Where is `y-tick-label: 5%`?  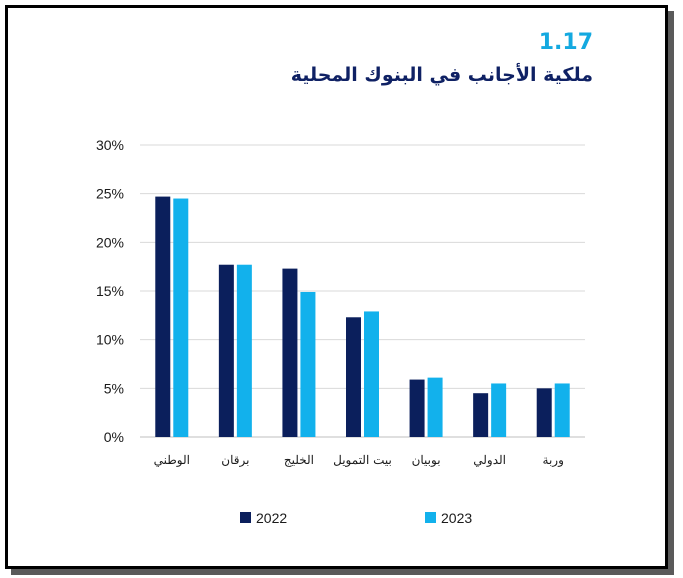
y-tick-label: 5% is located at coordinates (114, 388).